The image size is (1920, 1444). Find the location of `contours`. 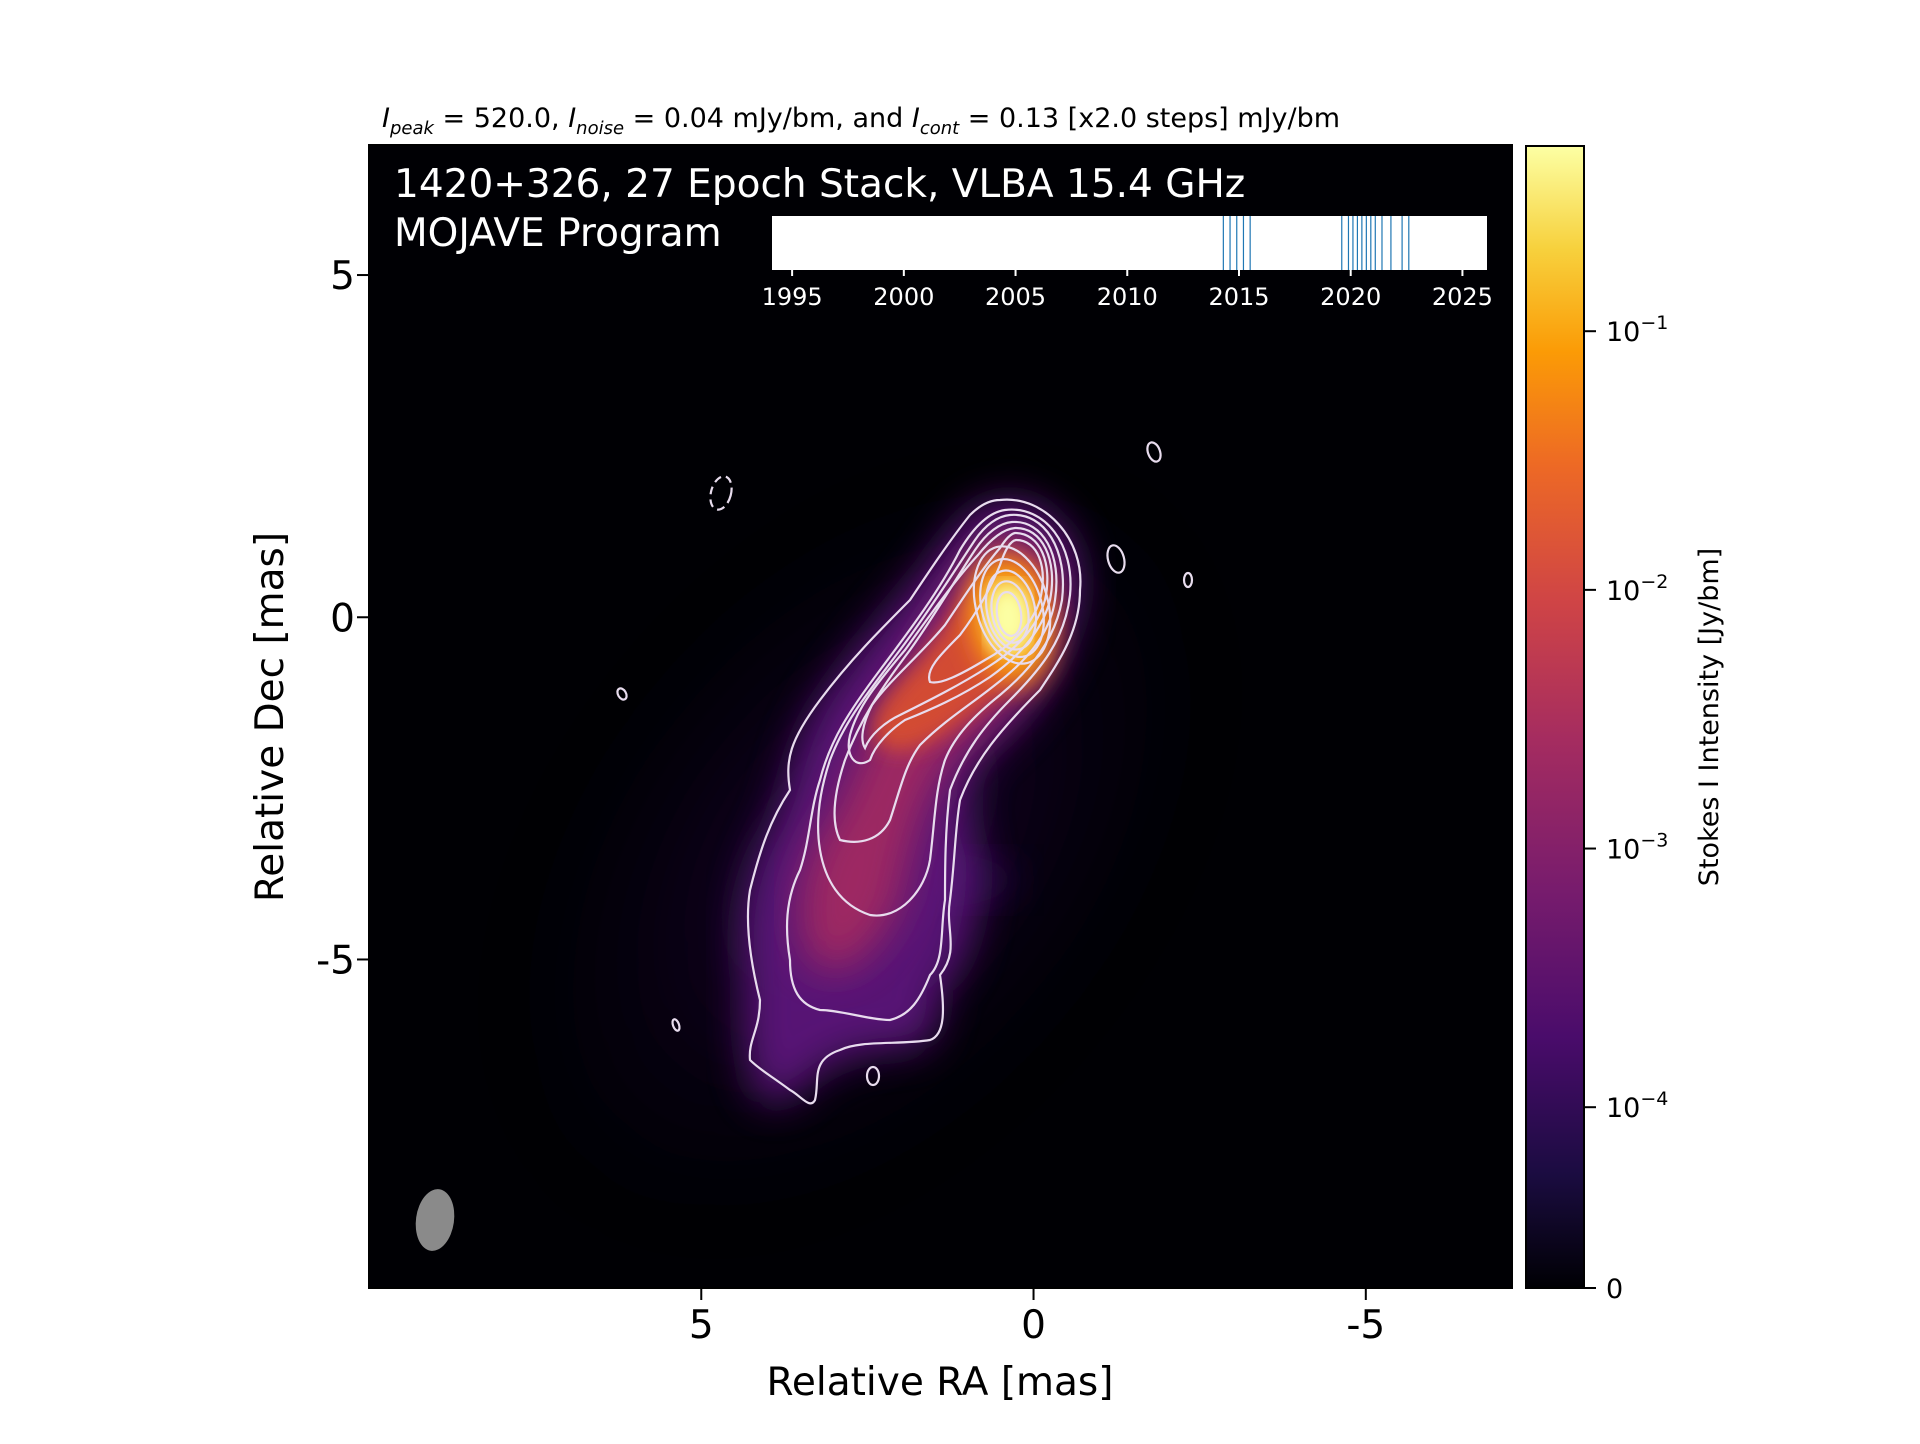

contours is located at coordinates (905, 773).